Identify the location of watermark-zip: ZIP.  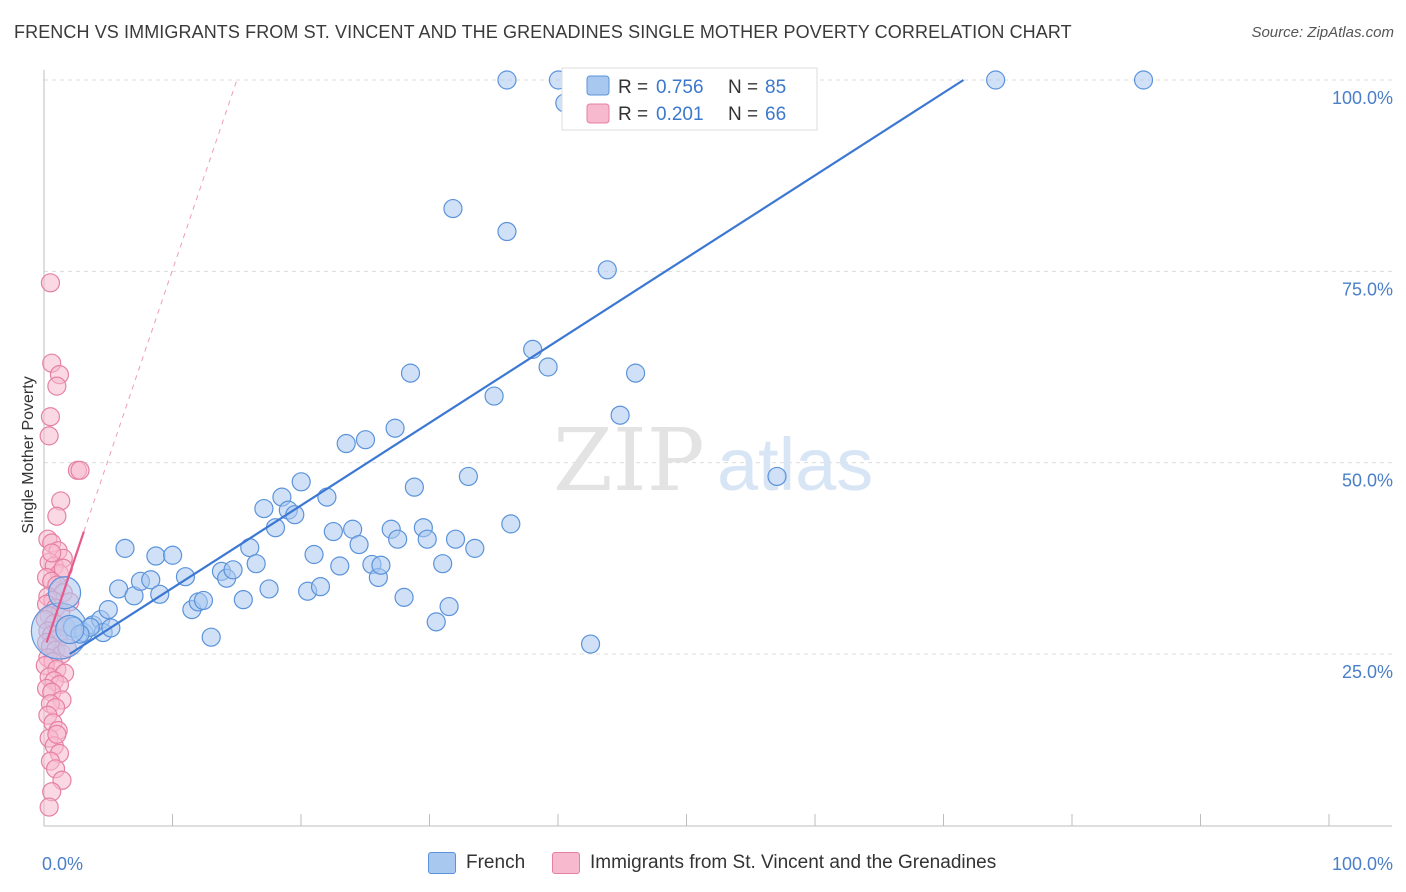
(629, 461).